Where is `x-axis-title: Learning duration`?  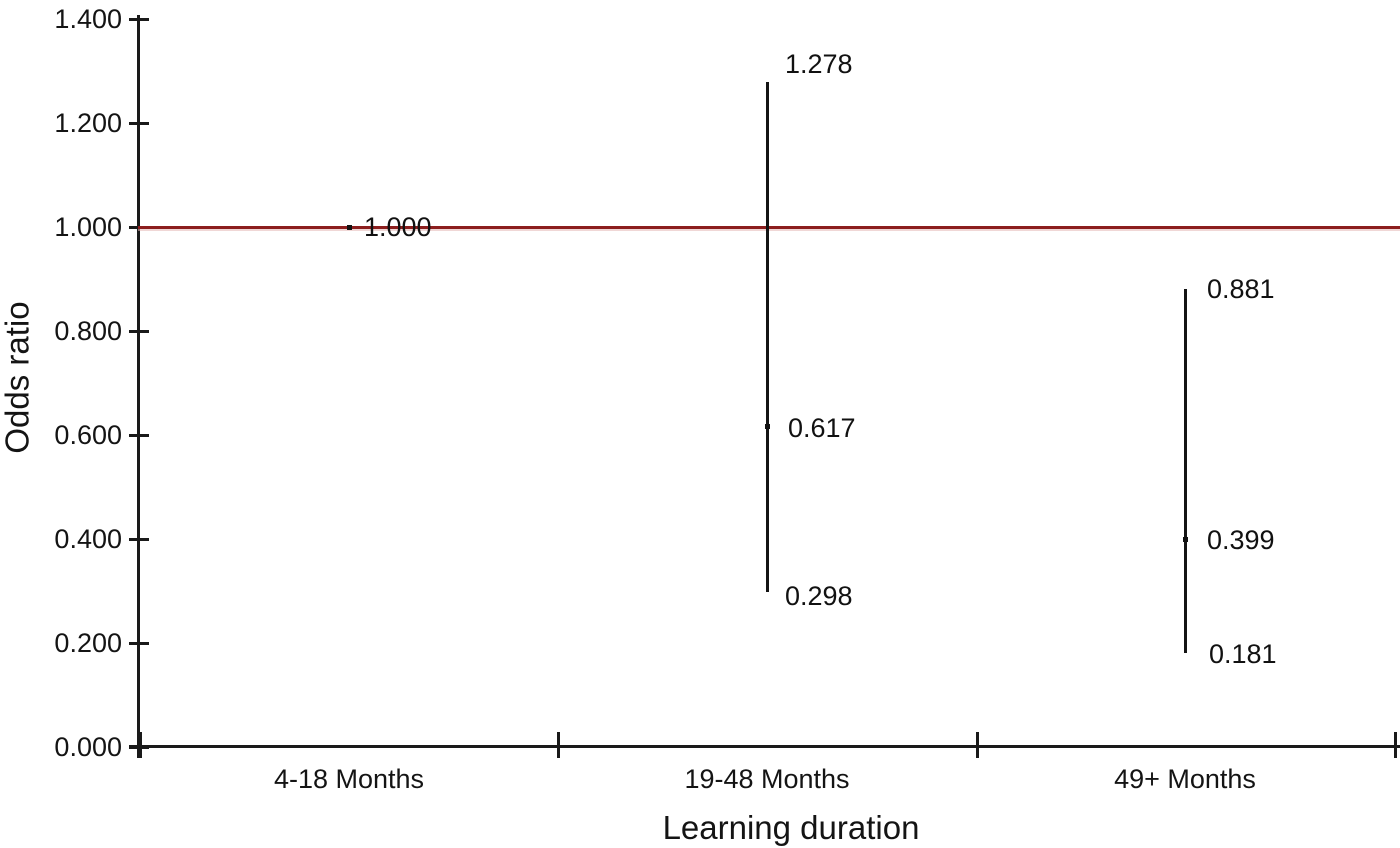
x-axis-title: Learning duration is located at coordinates (791, 827).